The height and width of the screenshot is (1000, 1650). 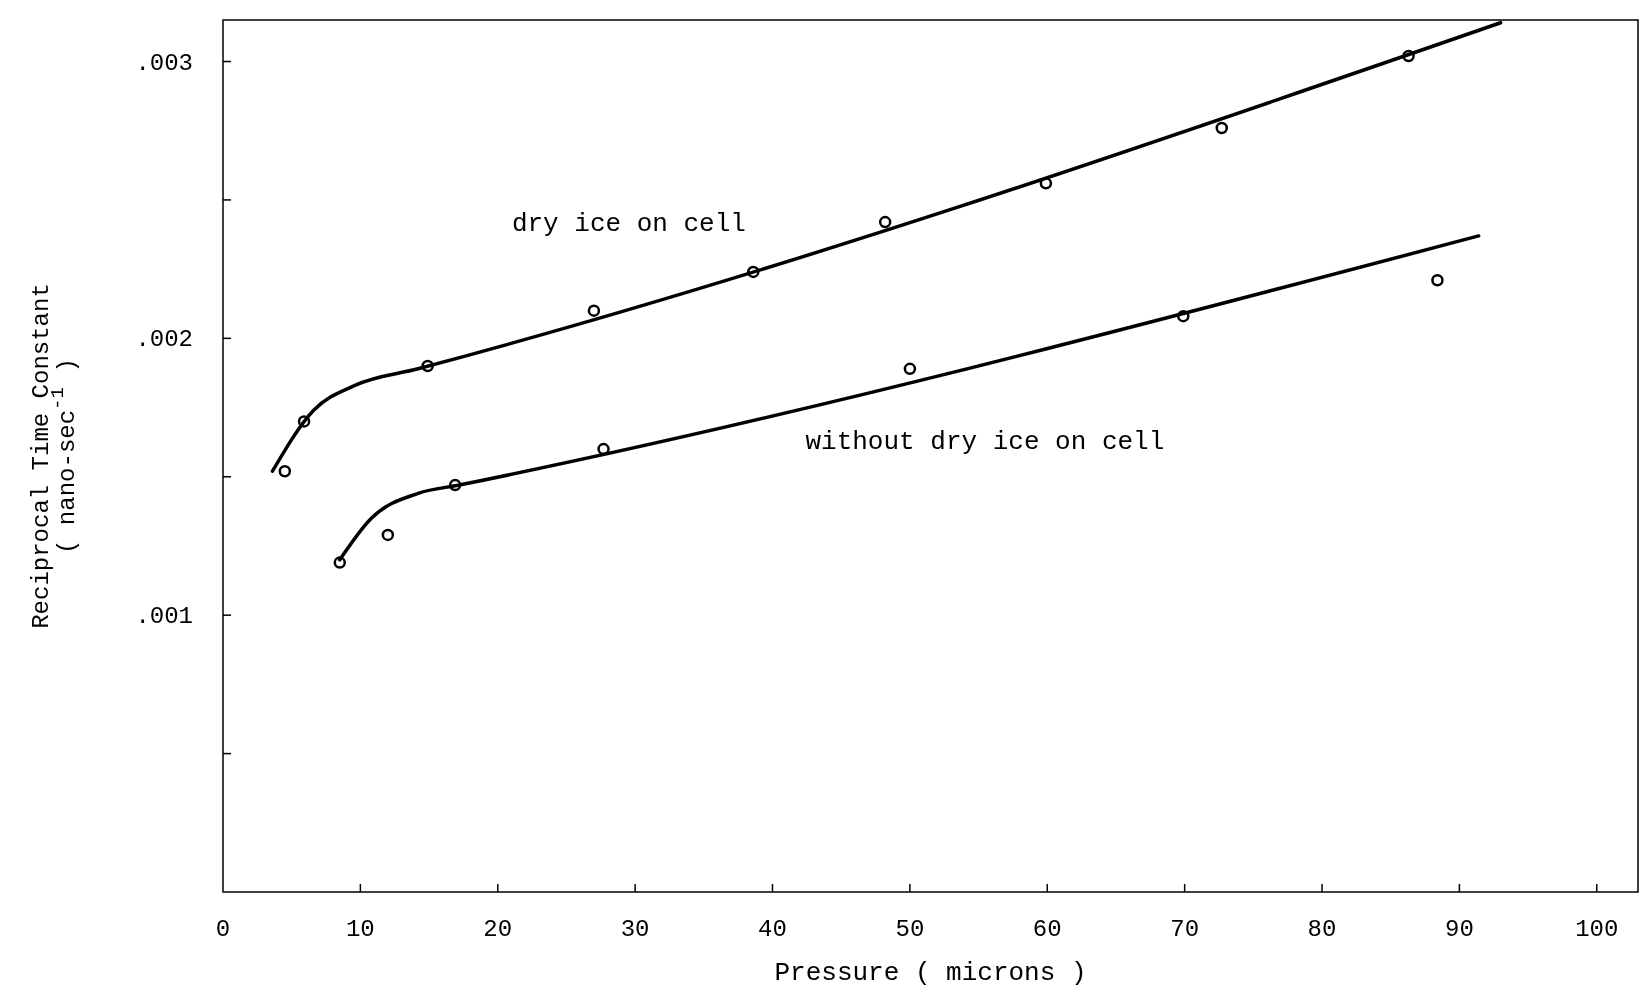 What do you see at coordinates (1322, 929) in the screenshot?
I see `x-tick-label: 80` at bounding box center [1322, 929].